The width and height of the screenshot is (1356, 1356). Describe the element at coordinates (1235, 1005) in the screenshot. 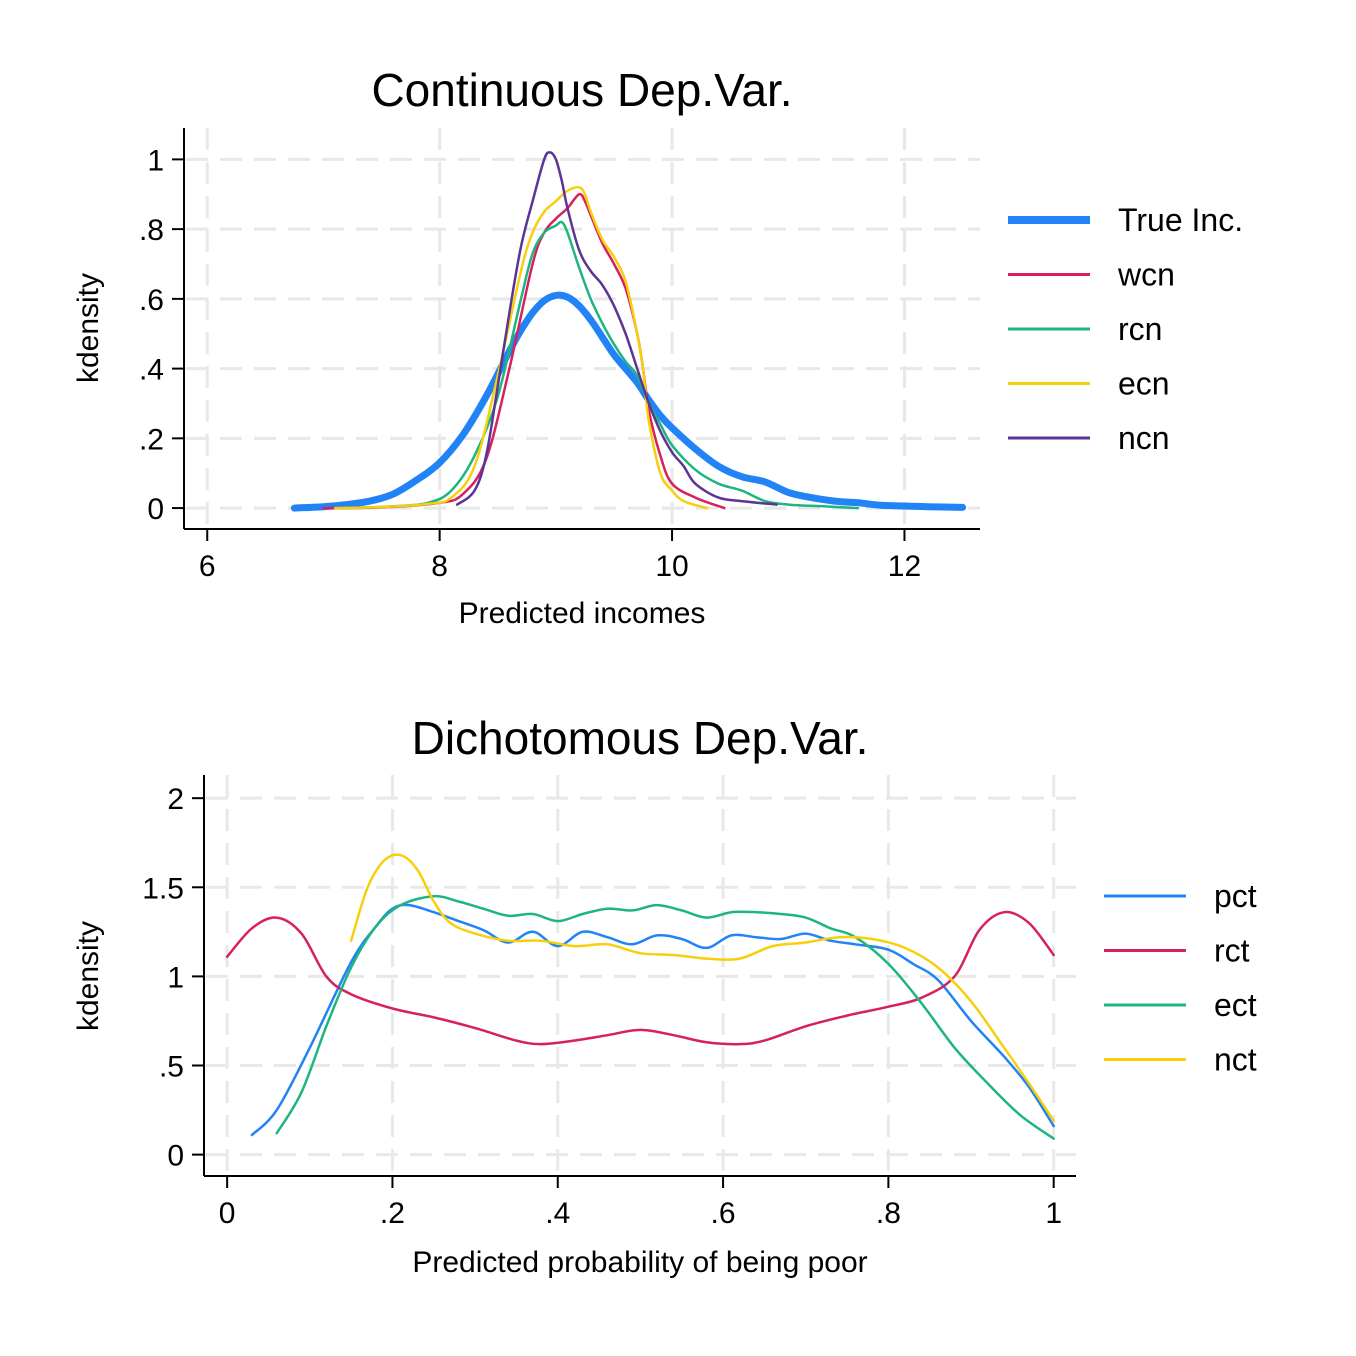

I see `chart2-legend-label-ect: ect` at that location.